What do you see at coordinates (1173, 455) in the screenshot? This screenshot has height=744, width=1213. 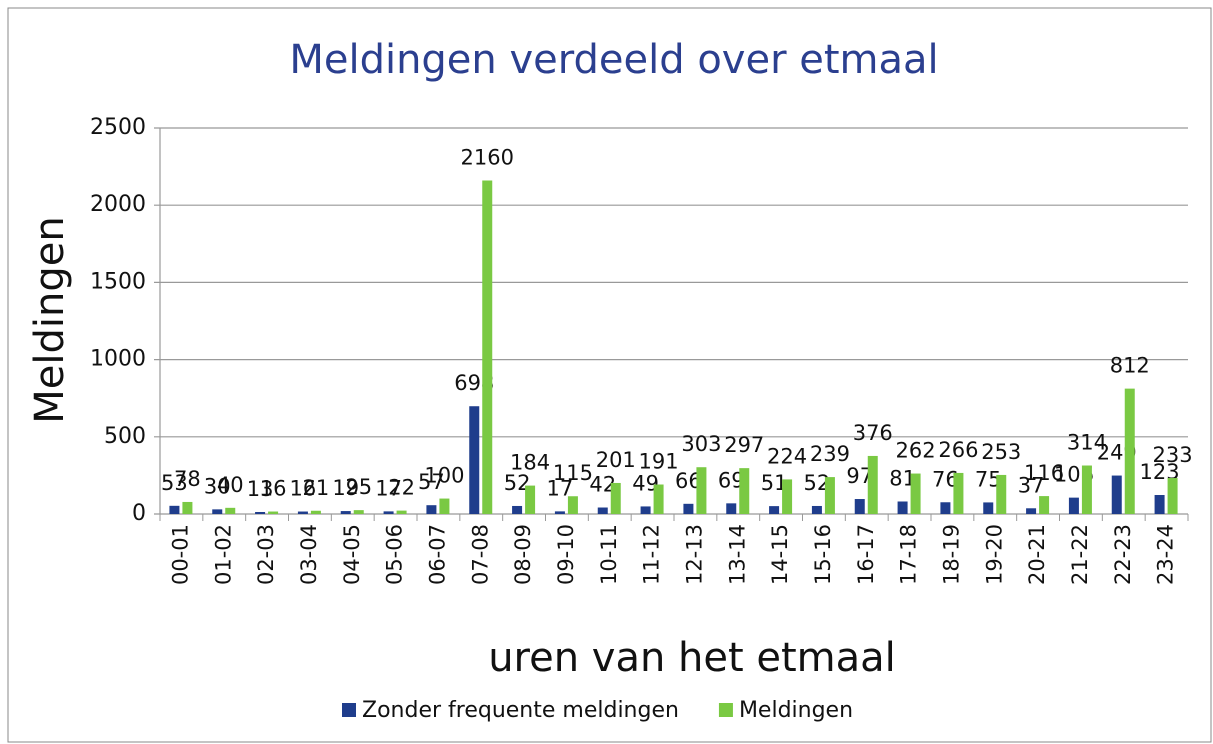 I see `data-label: 233` at bounding box center [1173, 455].